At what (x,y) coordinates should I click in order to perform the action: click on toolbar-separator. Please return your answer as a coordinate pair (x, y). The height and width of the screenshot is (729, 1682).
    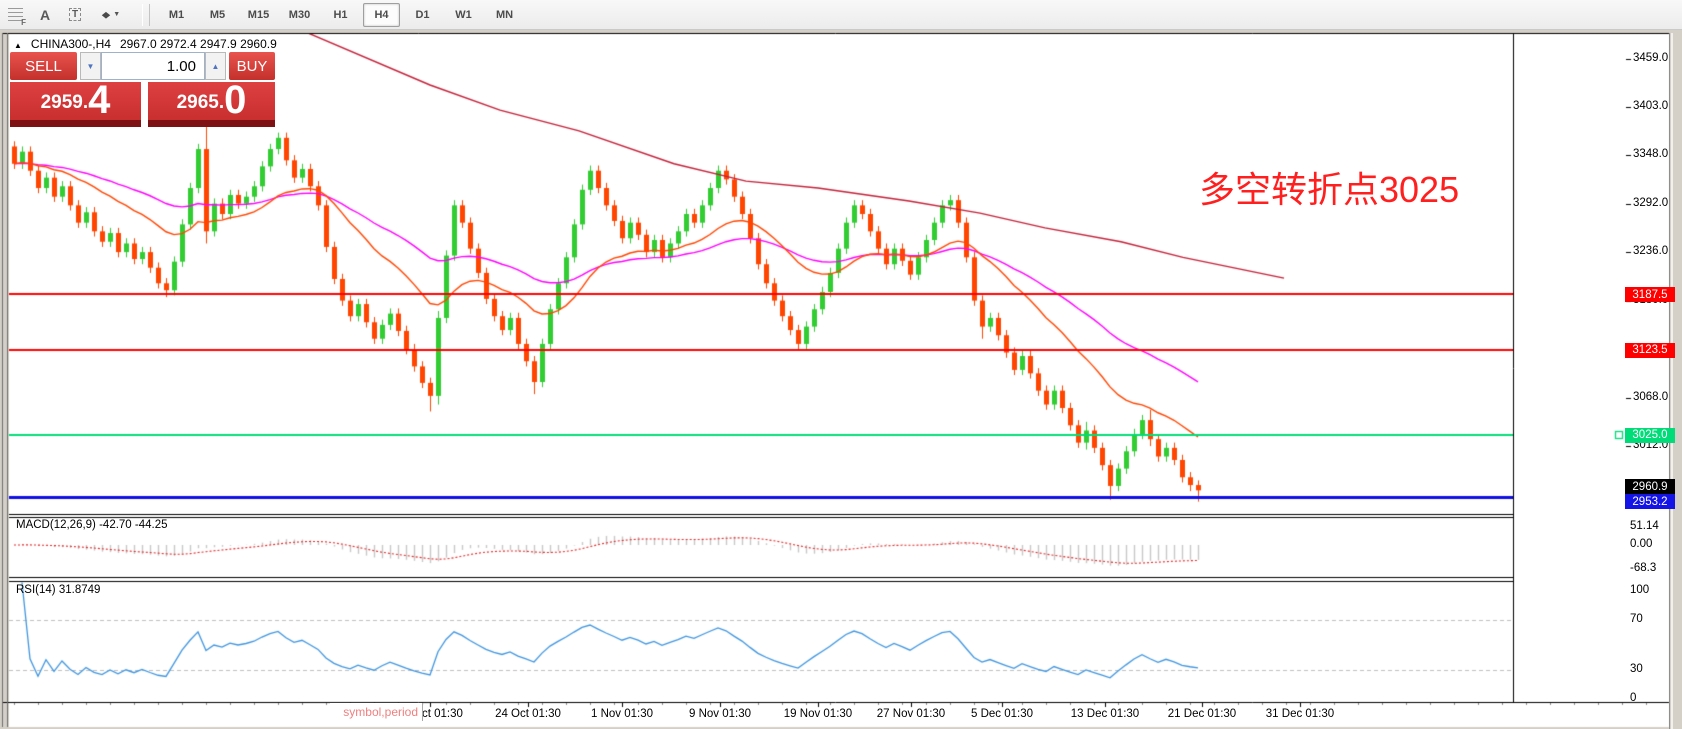
    Looking at the image, I should click on (146, 14).